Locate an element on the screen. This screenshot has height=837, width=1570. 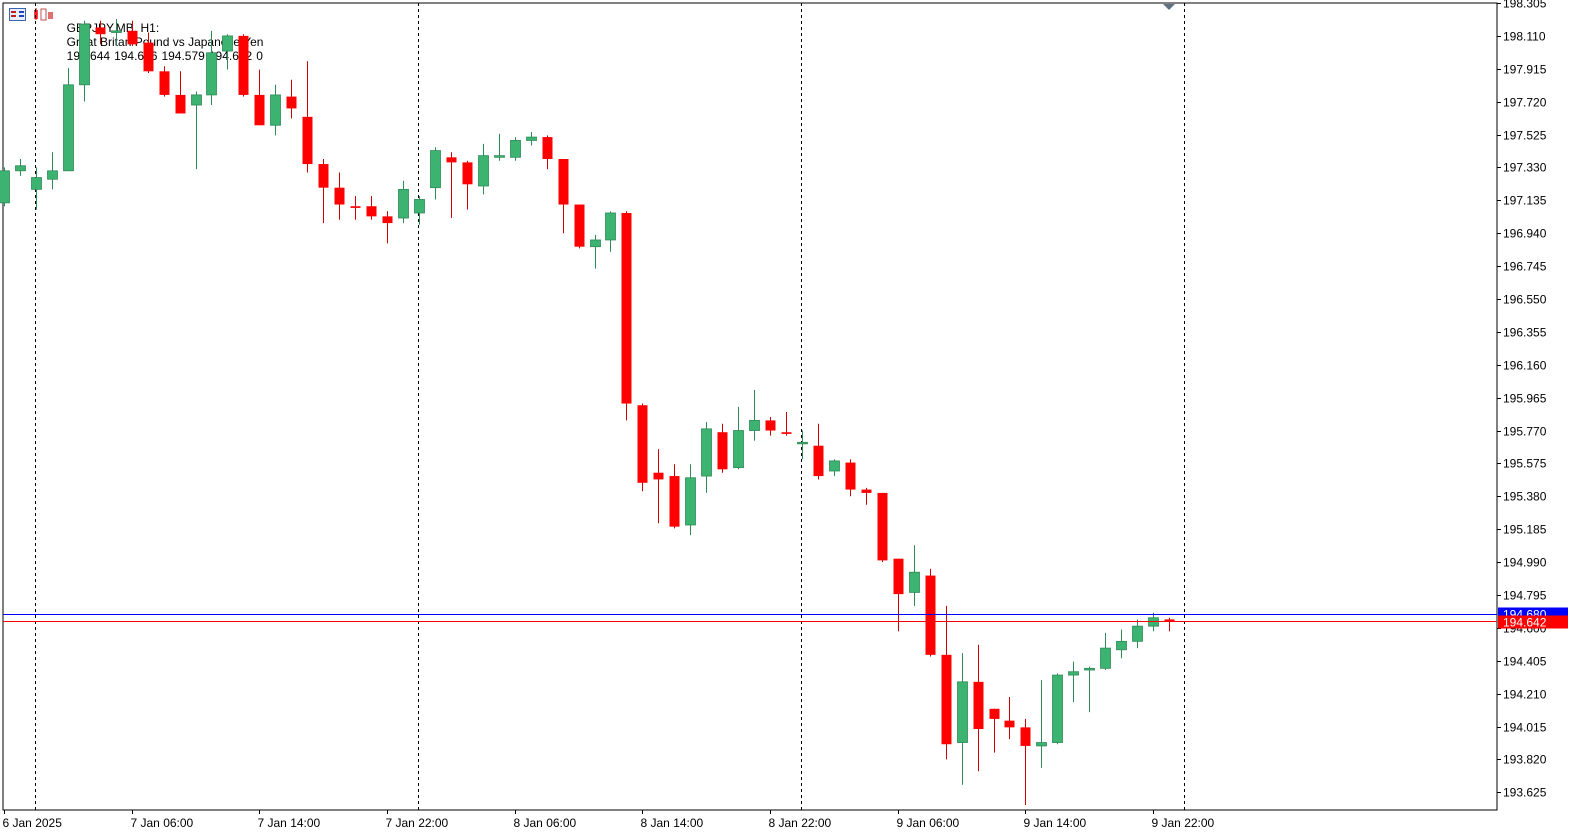
y-tick-label: 194.015 is located at coordinates (1525, 728).